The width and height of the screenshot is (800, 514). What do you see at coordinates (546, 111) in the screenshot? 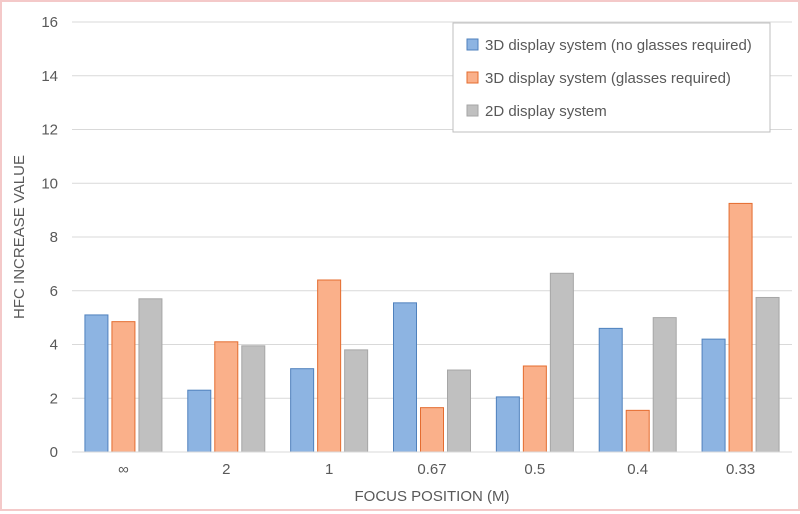
I see `legend-label: 2D display system` at bounding box center [546, 111].